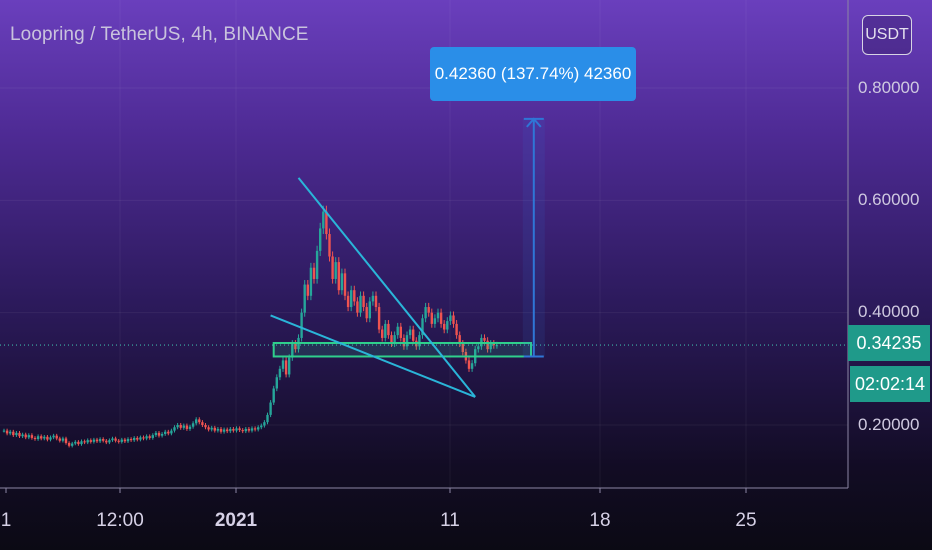 This screenshot has height=550, width=932. What do you see at coordinates (373, 356) in the screenshot?
I see `lower-trendline` at bounding box center [373, 356].